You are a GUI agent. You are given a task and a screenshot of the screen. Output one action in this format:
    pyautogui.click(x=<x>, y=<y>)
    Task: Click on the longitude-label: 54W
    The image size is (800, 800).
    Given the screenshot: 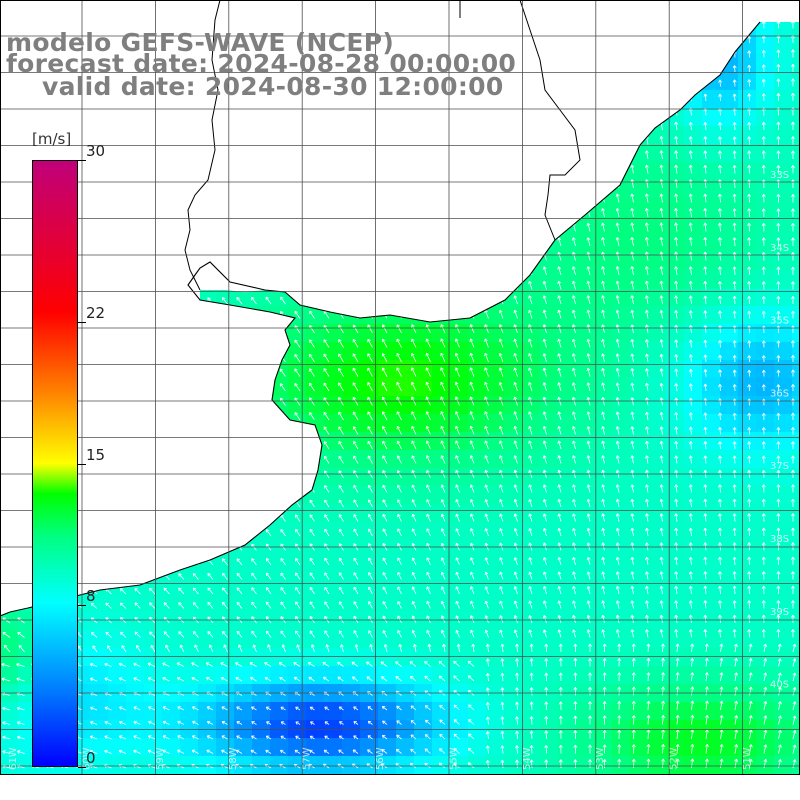 What is the action you would take?
    pyautogui.click(x=527, y=758)
    